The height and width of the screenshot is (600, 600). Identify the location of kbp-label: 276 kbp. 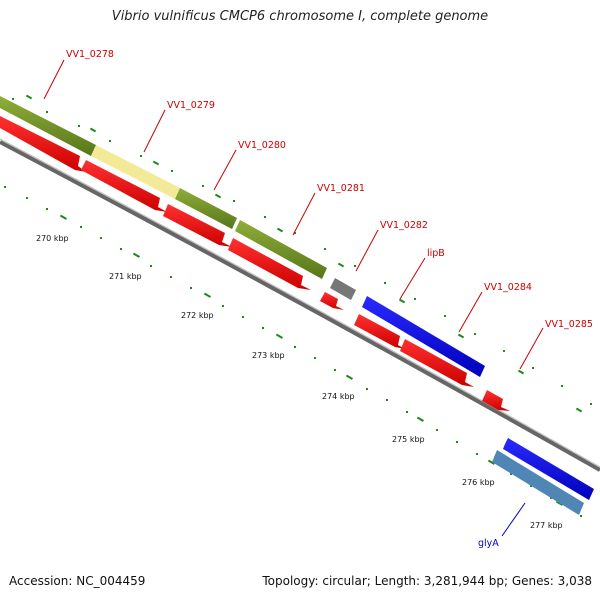
(478, 482).